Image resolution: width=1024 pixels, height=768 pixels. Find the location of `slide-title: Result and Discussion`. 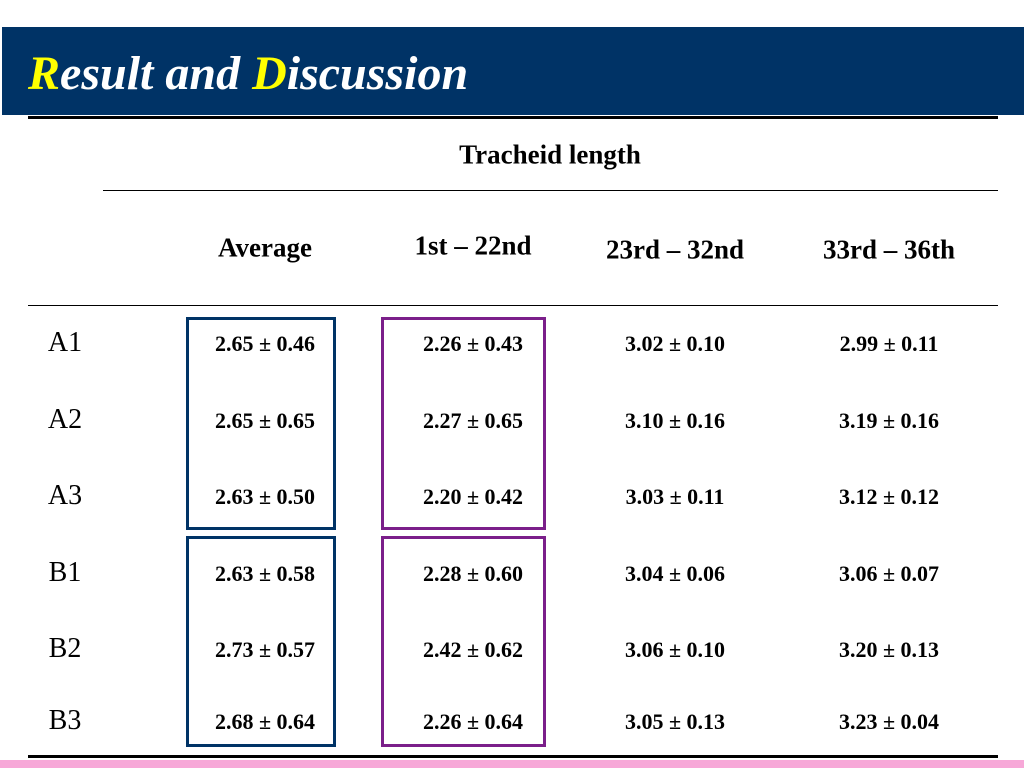

slide-title: Result and Discussion is located at coordinates (248, 74).